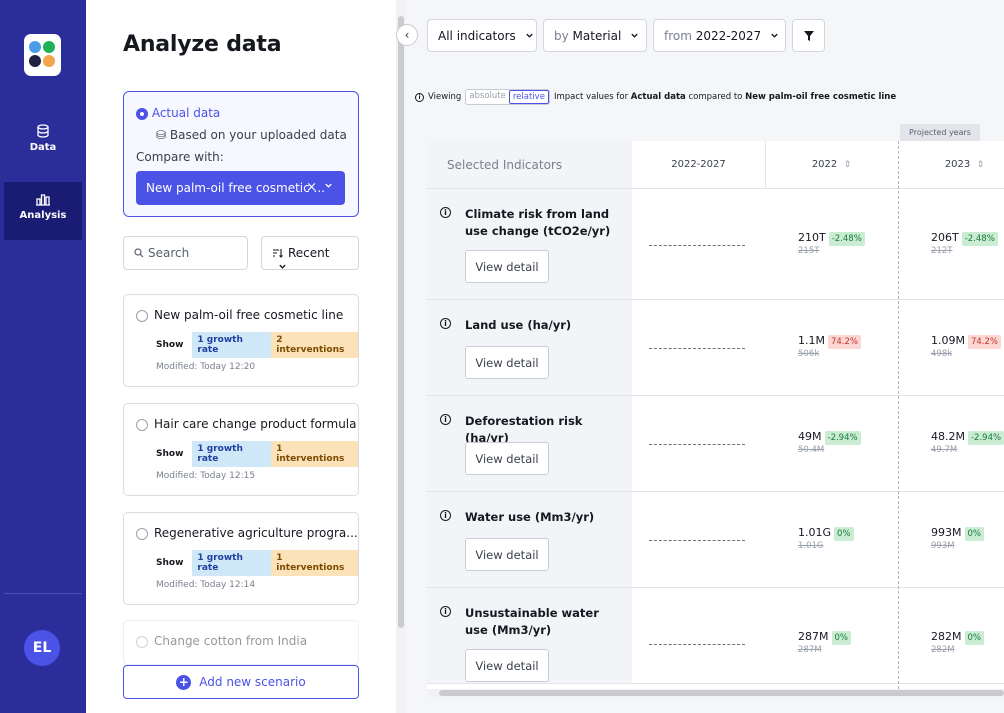  Describe the element at coordinates (898, 415) in the screenshot. I see `projected-divider` at that location.